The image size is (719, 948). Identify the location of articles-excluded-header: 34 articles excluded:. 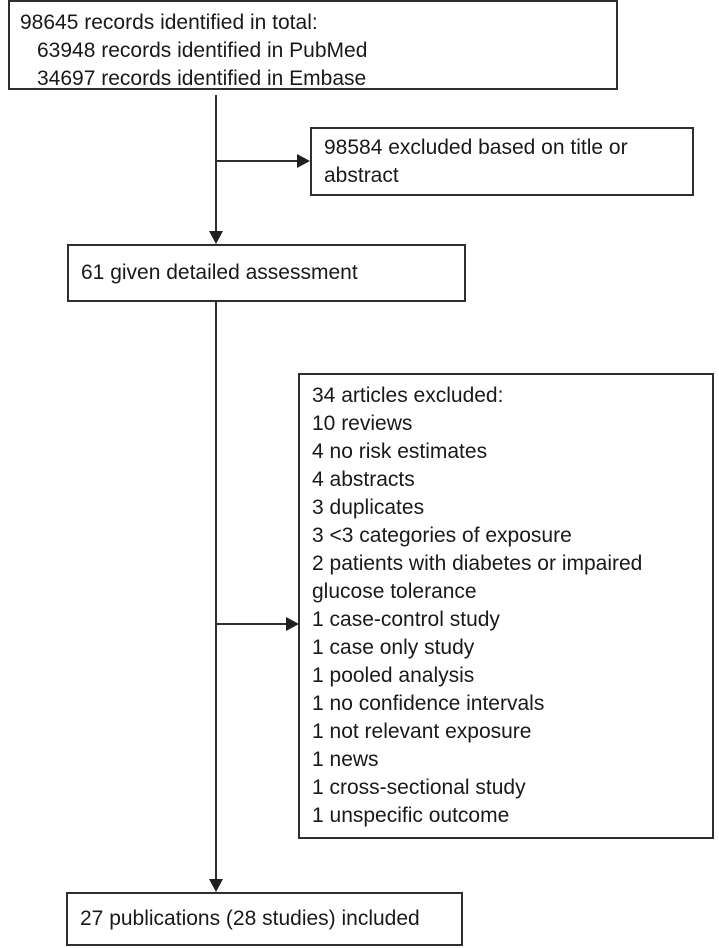
(408, 395).